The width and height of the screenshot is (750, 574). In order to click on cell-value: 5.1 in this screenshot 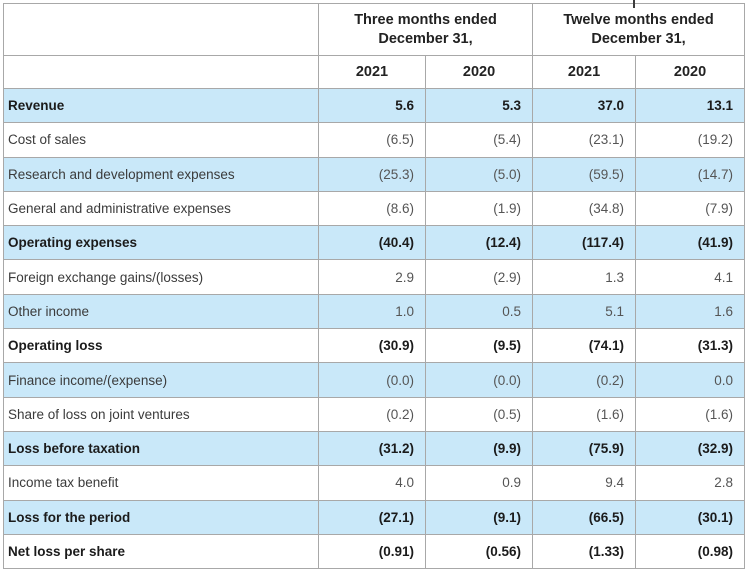, I will do `click(584, 311)`.